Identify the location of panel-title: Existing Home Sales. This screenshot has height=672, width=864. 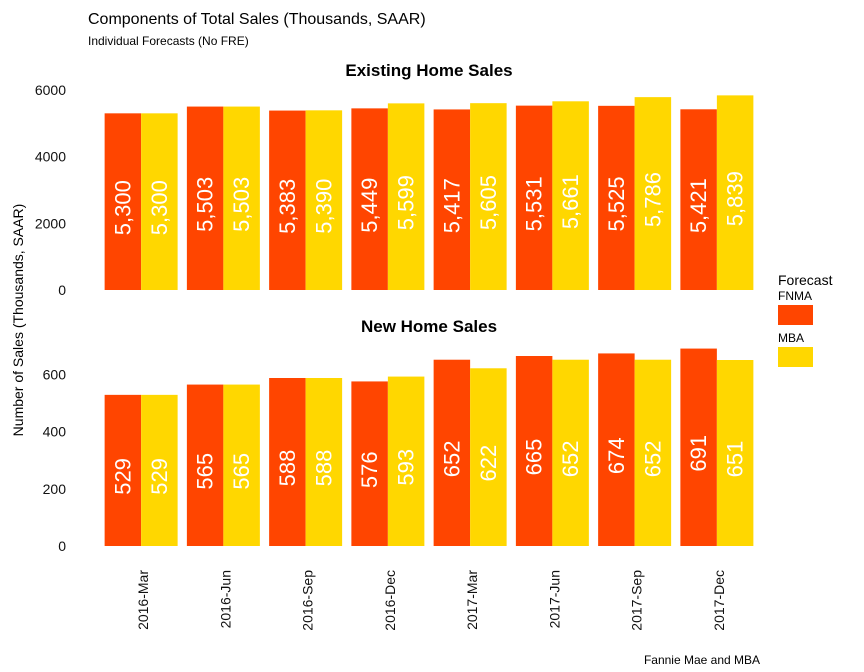
(428, 70).